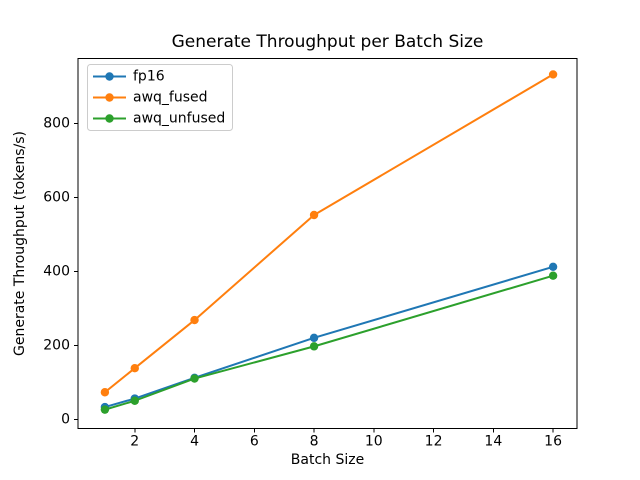  Describe the element at coordinates (179, 119) in the screenshot. I see `legend-label: awq_unfused` at that location.